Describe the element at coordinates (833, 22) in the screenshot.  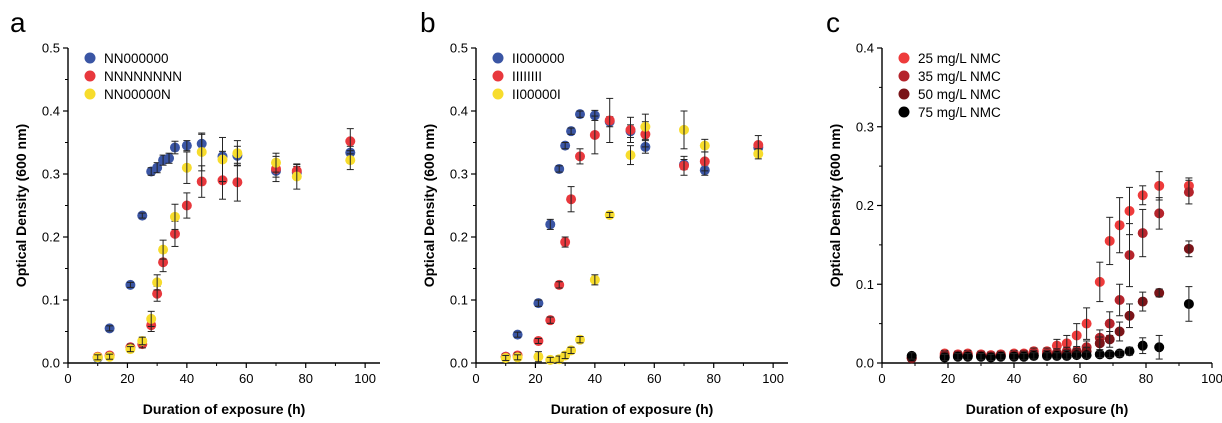
I see `panel-letter: c` at that location.